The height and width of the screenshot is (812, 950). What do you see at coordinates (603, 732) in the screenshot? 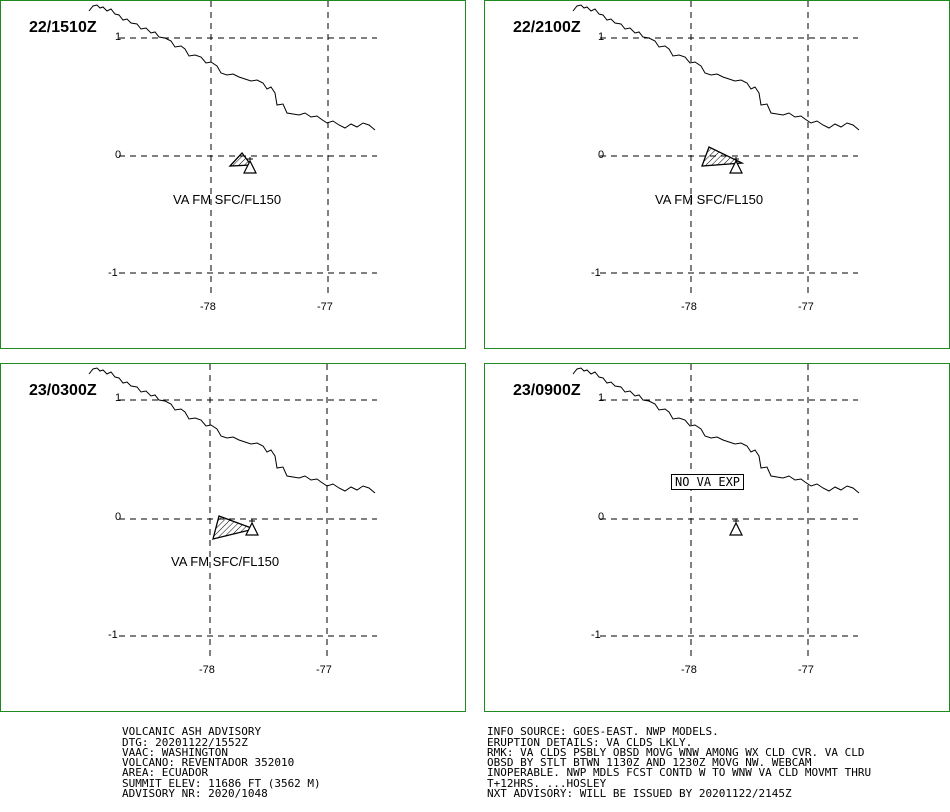
I see `advisory-line: INFO SOURCE: GOES-EAST. NWP MODELS.` at bounding box center [603, 732].